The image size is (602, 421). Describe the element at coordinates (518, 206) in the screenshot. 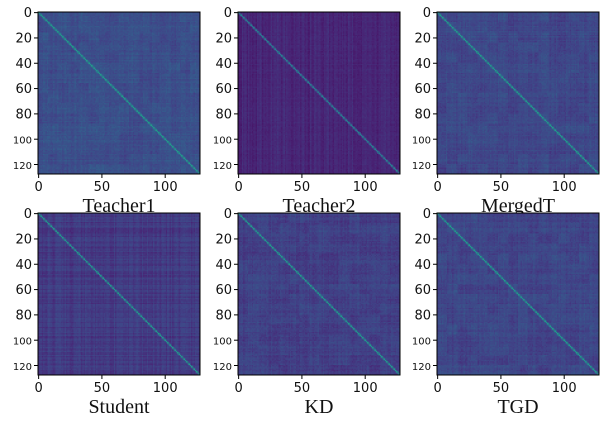

I see `panel-title: MergedT` at that location.